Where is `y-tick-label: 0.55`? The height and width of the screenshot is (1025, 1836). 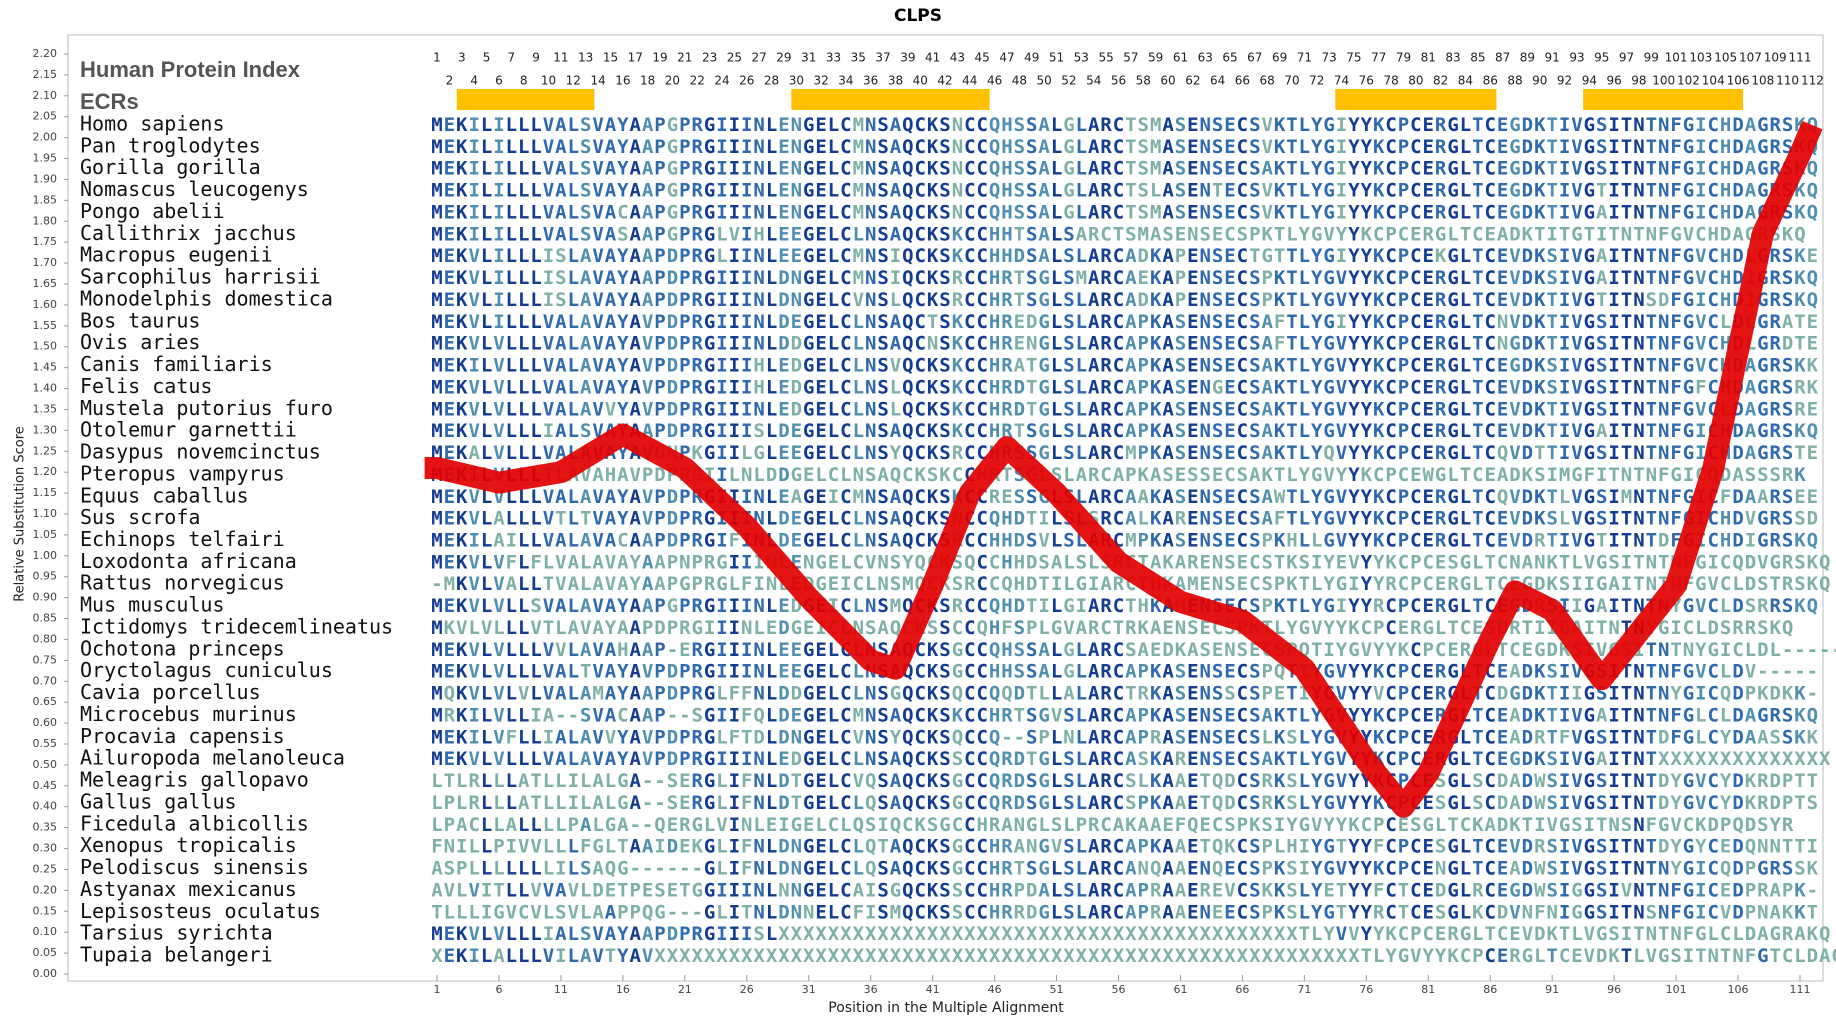 y-tick-label: 0.55 is located at coordinates (45, 743).